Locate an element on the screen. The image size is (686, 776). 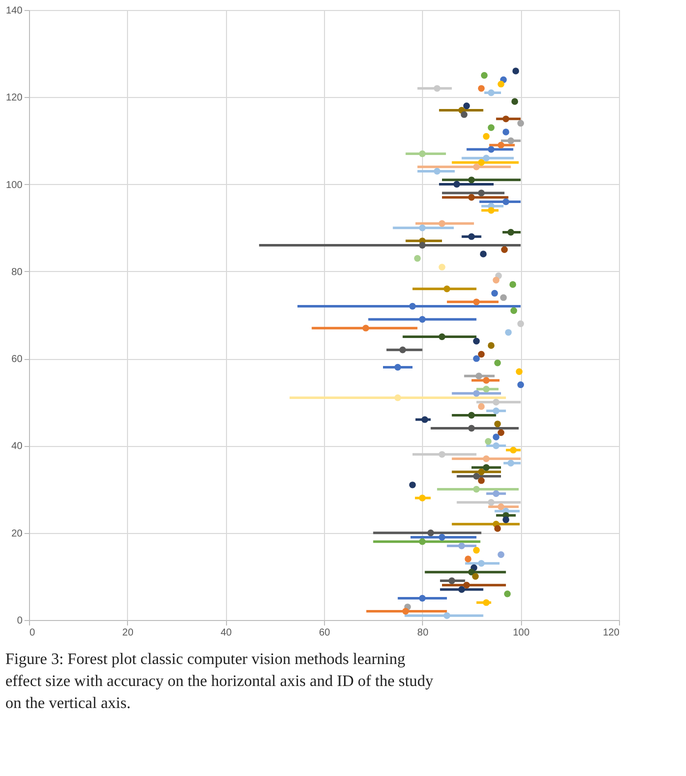
y-tick-label: 120 is located at coordinates (14, 98).